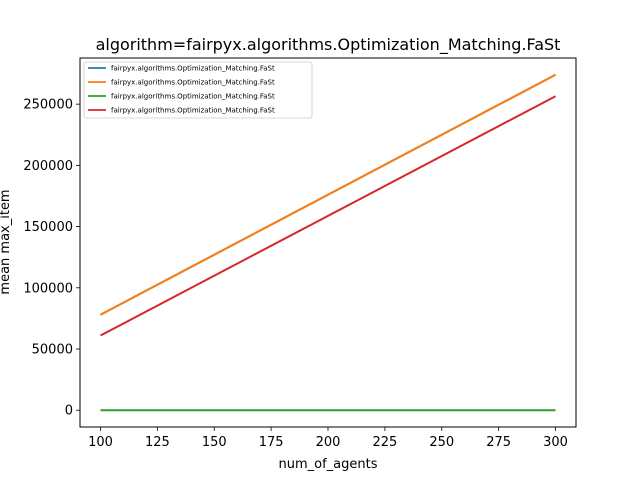  Describe the element at coordinates (100, 442) in the screenshot. I see `x-tick-label: 100` at that location.